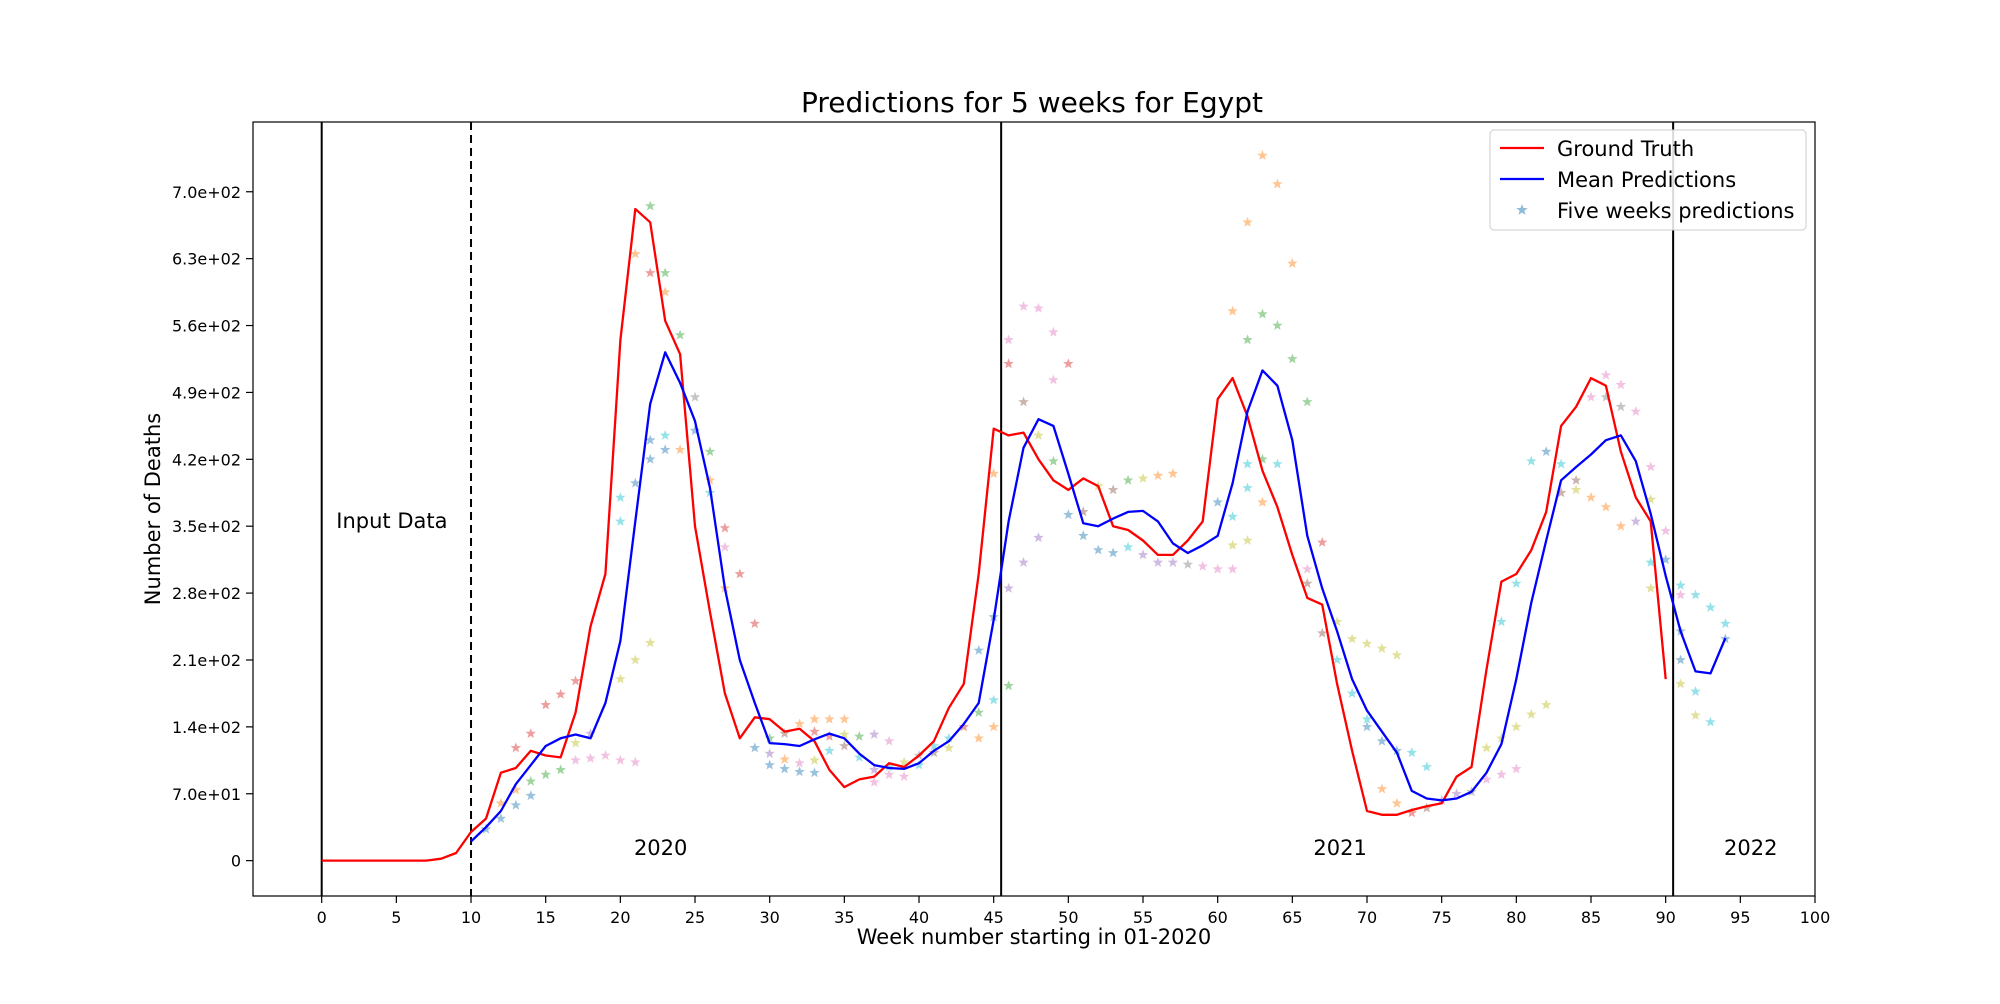  What do you see at coordinates (1676, 211) in the screenshot?
I see `legend-label-five-weeks: Five weeks predictions` at bounding box center [1676, 211].